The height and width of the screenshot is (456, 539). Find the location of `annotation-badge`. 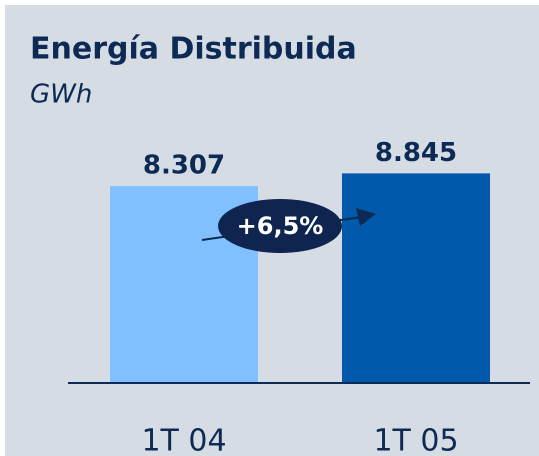

annotation-badge is located at coordinates (280, 226).